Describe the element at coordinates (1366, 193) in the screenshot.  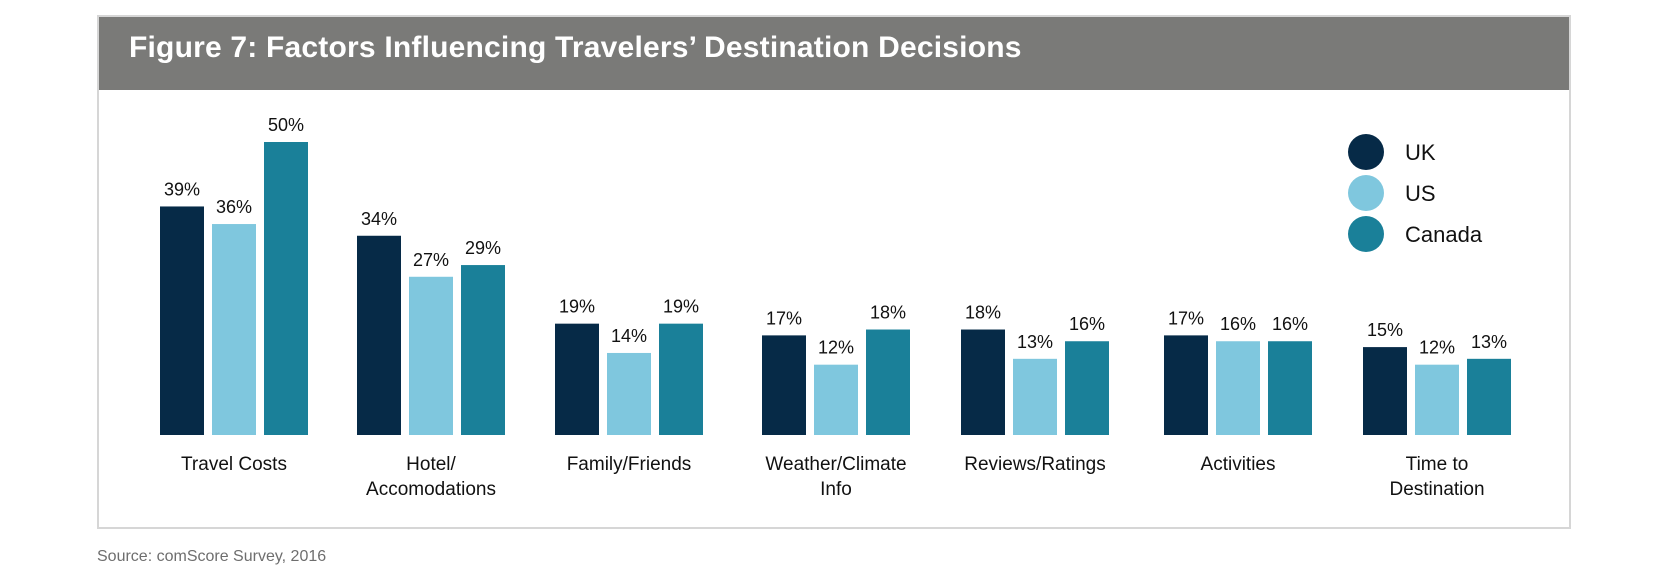
I see `legend-swatch-us` at that location.